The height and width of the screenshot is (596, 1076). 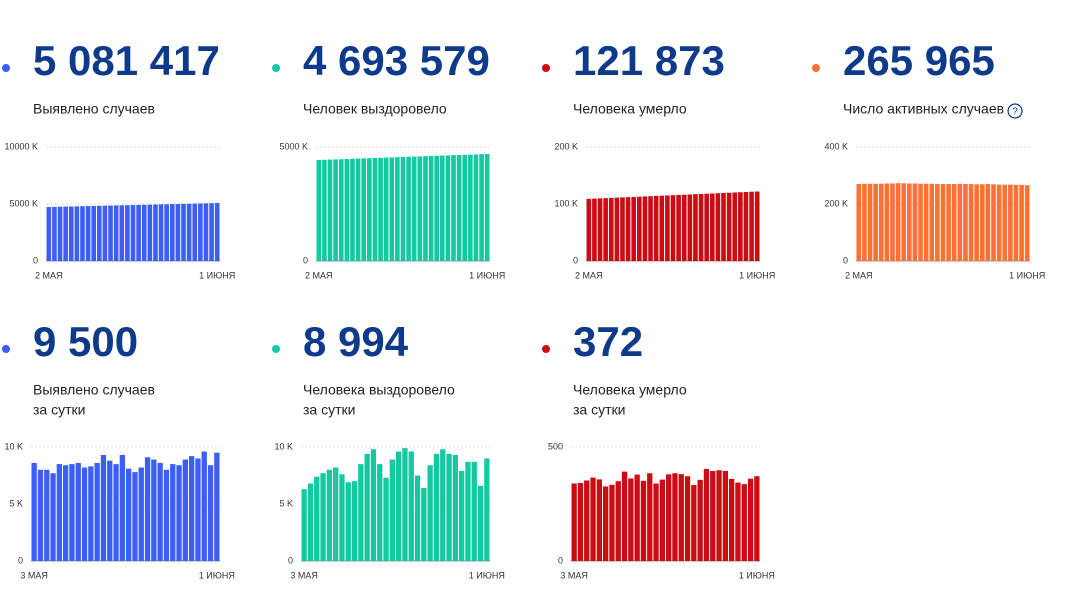 I want to click on info-icon, so click(x=1015, y=111).